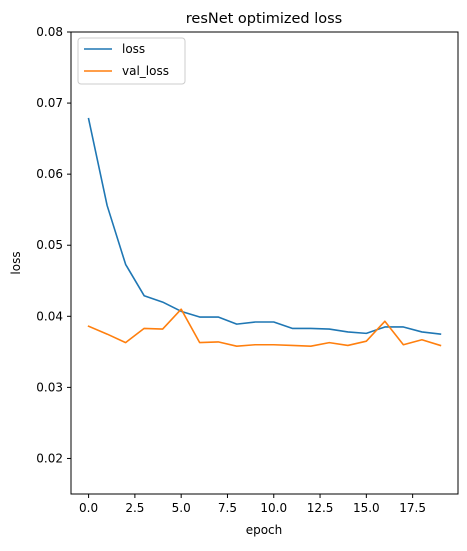 The width and height of the screenshot is (467, 551). What do you see at coordinates (49, 316) in the screenshot?
I see `y-tick-label: 0.04` at bounding box center [49, 316].